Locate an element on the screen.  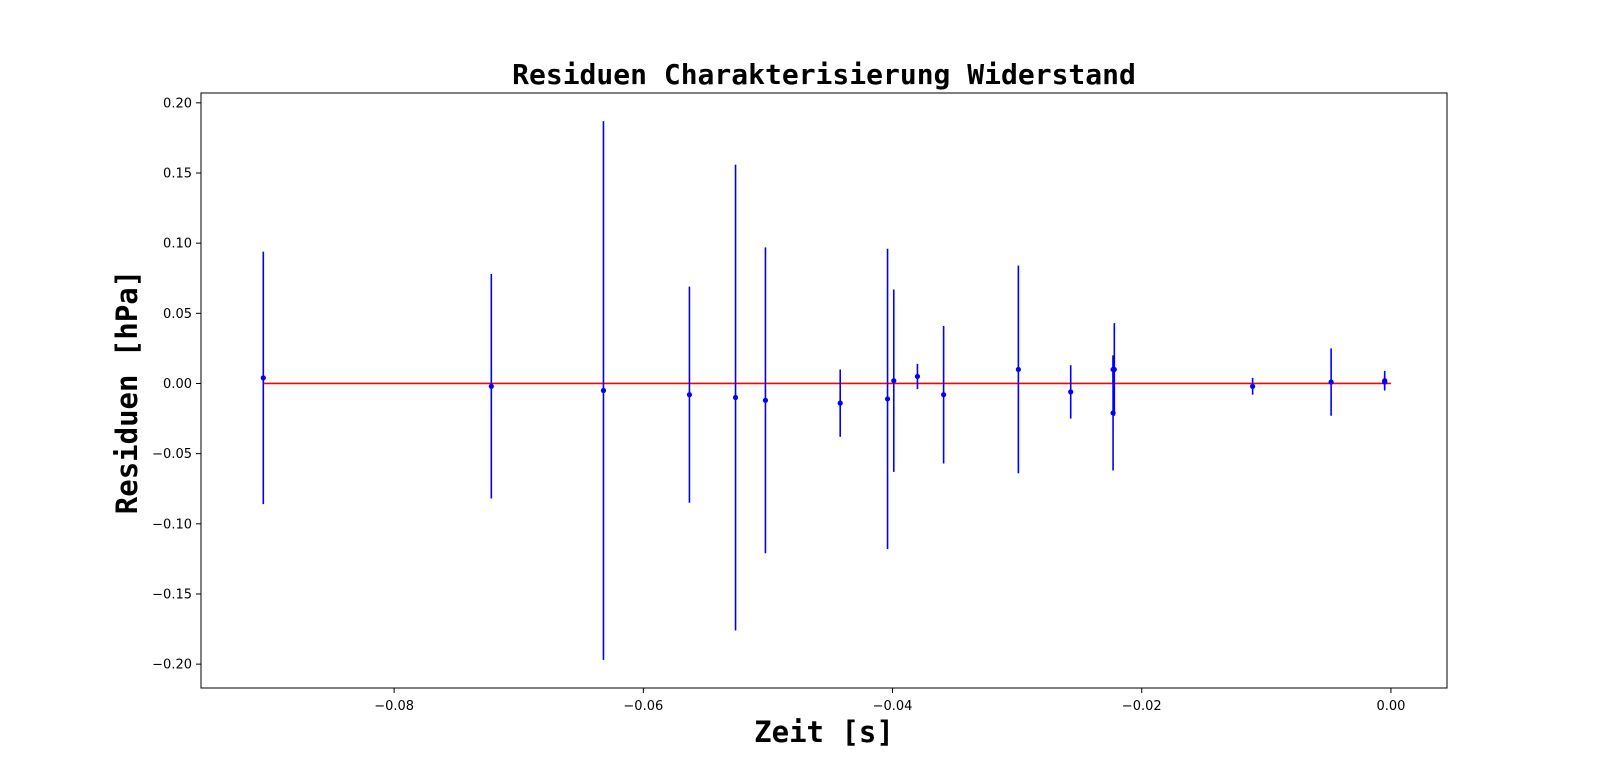
y-tick-label: −0.05 is located at coordinates (172, 454).